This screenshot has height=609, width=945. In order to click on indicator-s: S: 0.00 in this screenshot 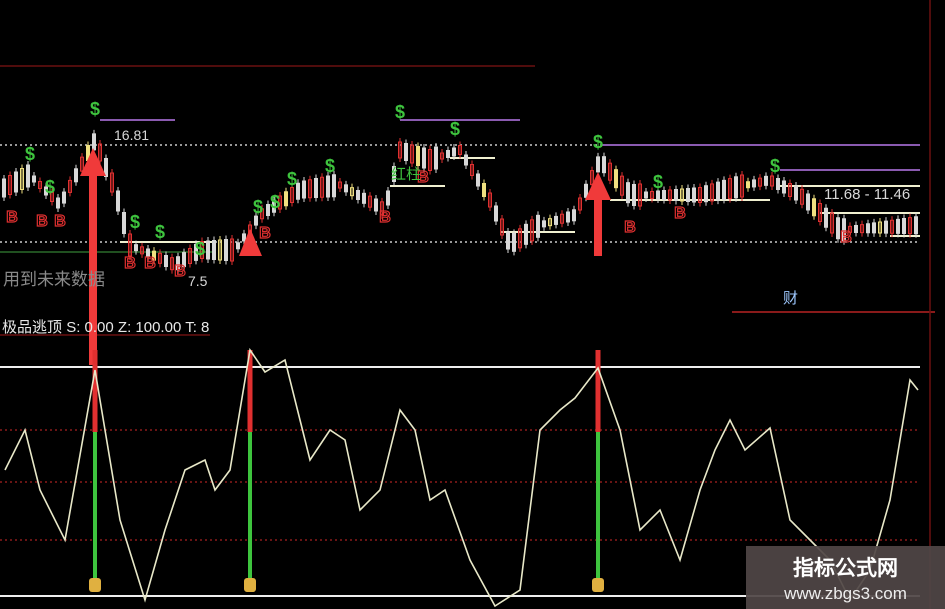, I will do `click(90, 327)`.